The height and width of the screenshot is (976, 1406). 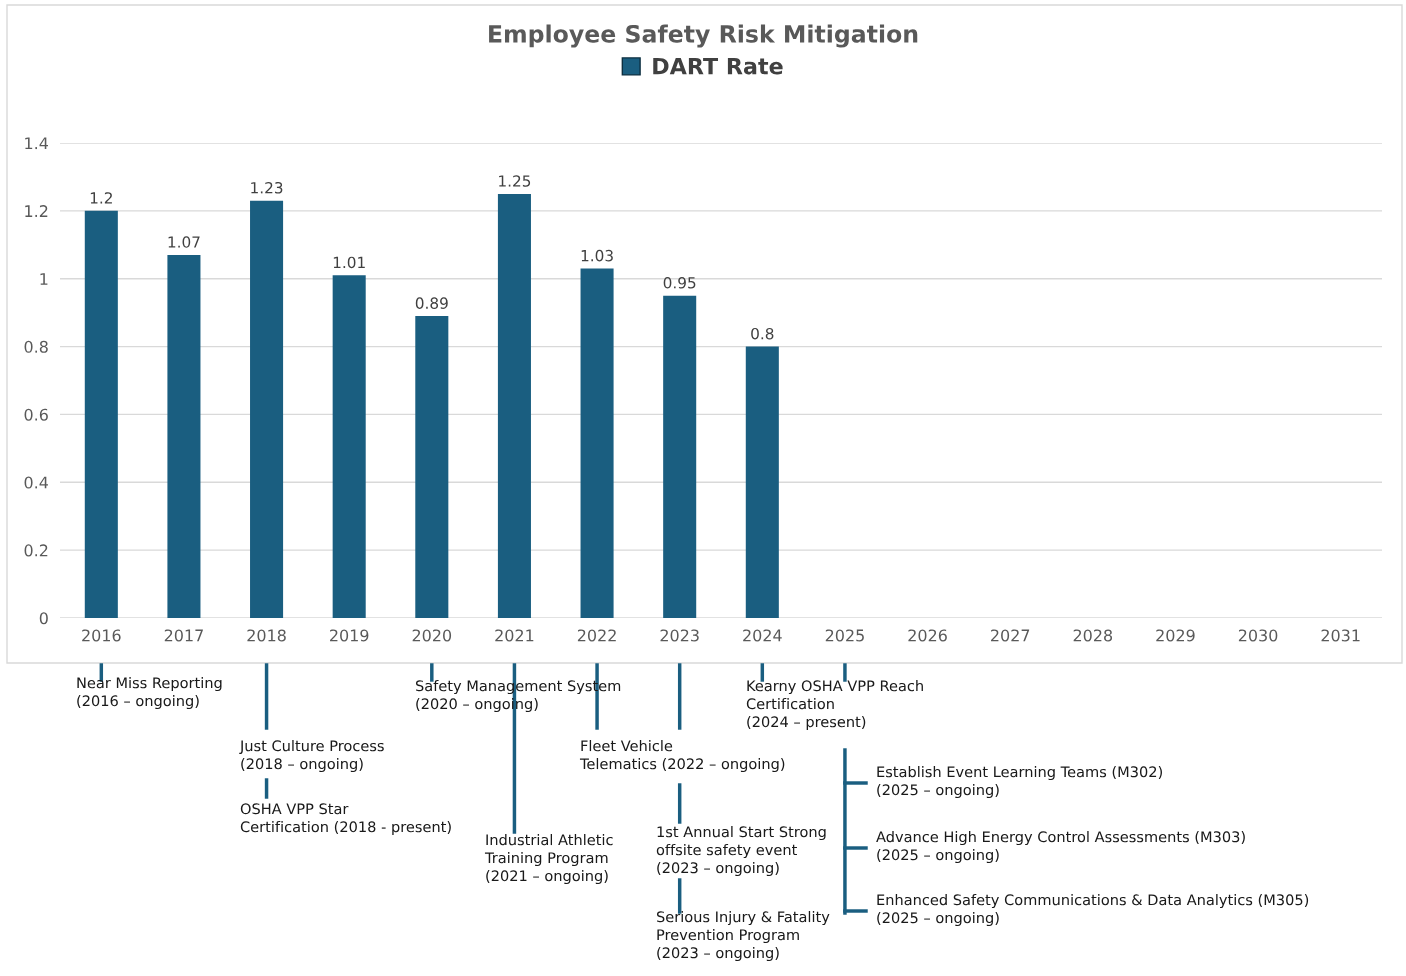 What do you see at coordinates (741, 851) in the screenshot?
I see `text: 1st Annual Start Strong offsite safety event (2023 – ongoing)` at bounding box center [741, 851].